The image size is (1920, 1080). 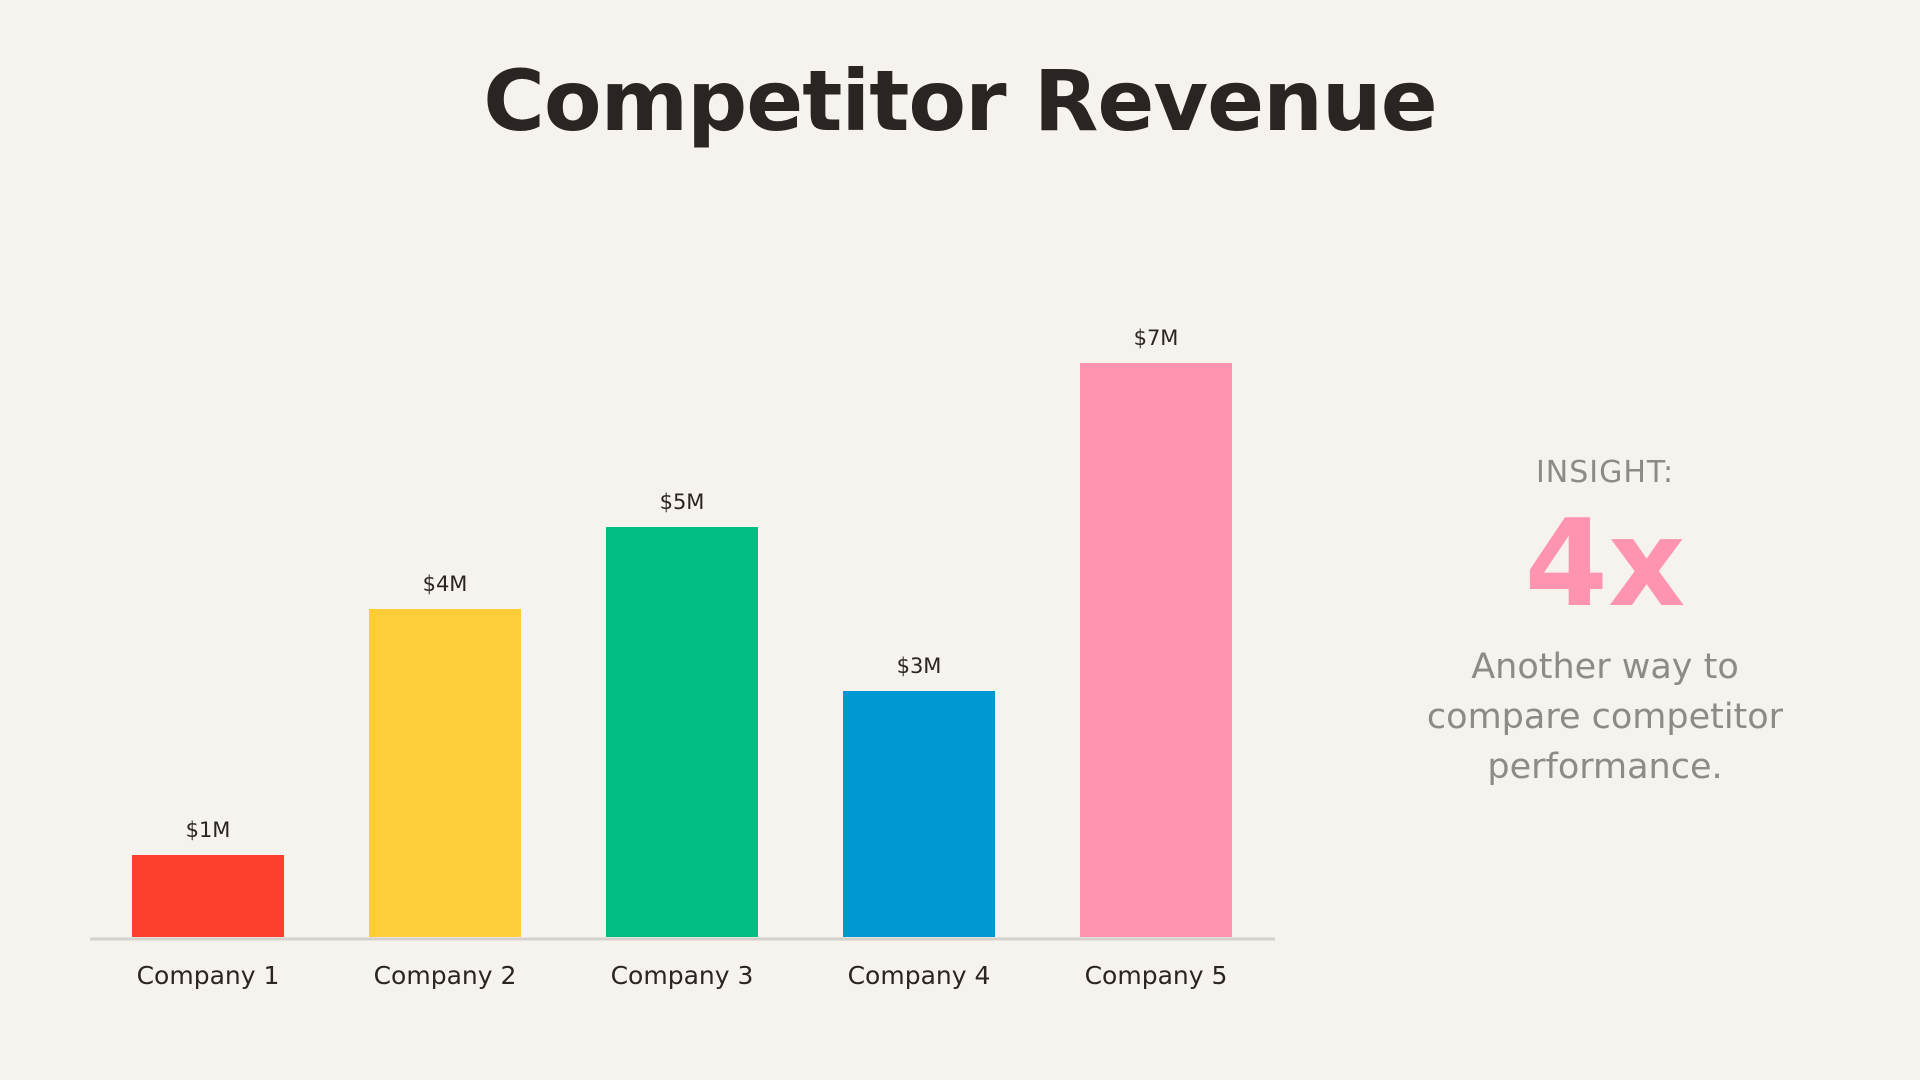 What do you see at coordinates (1605, 667) in the screenshot?
I see `insight-text-line-1: Another way to` at bounding box center [1605, 667].